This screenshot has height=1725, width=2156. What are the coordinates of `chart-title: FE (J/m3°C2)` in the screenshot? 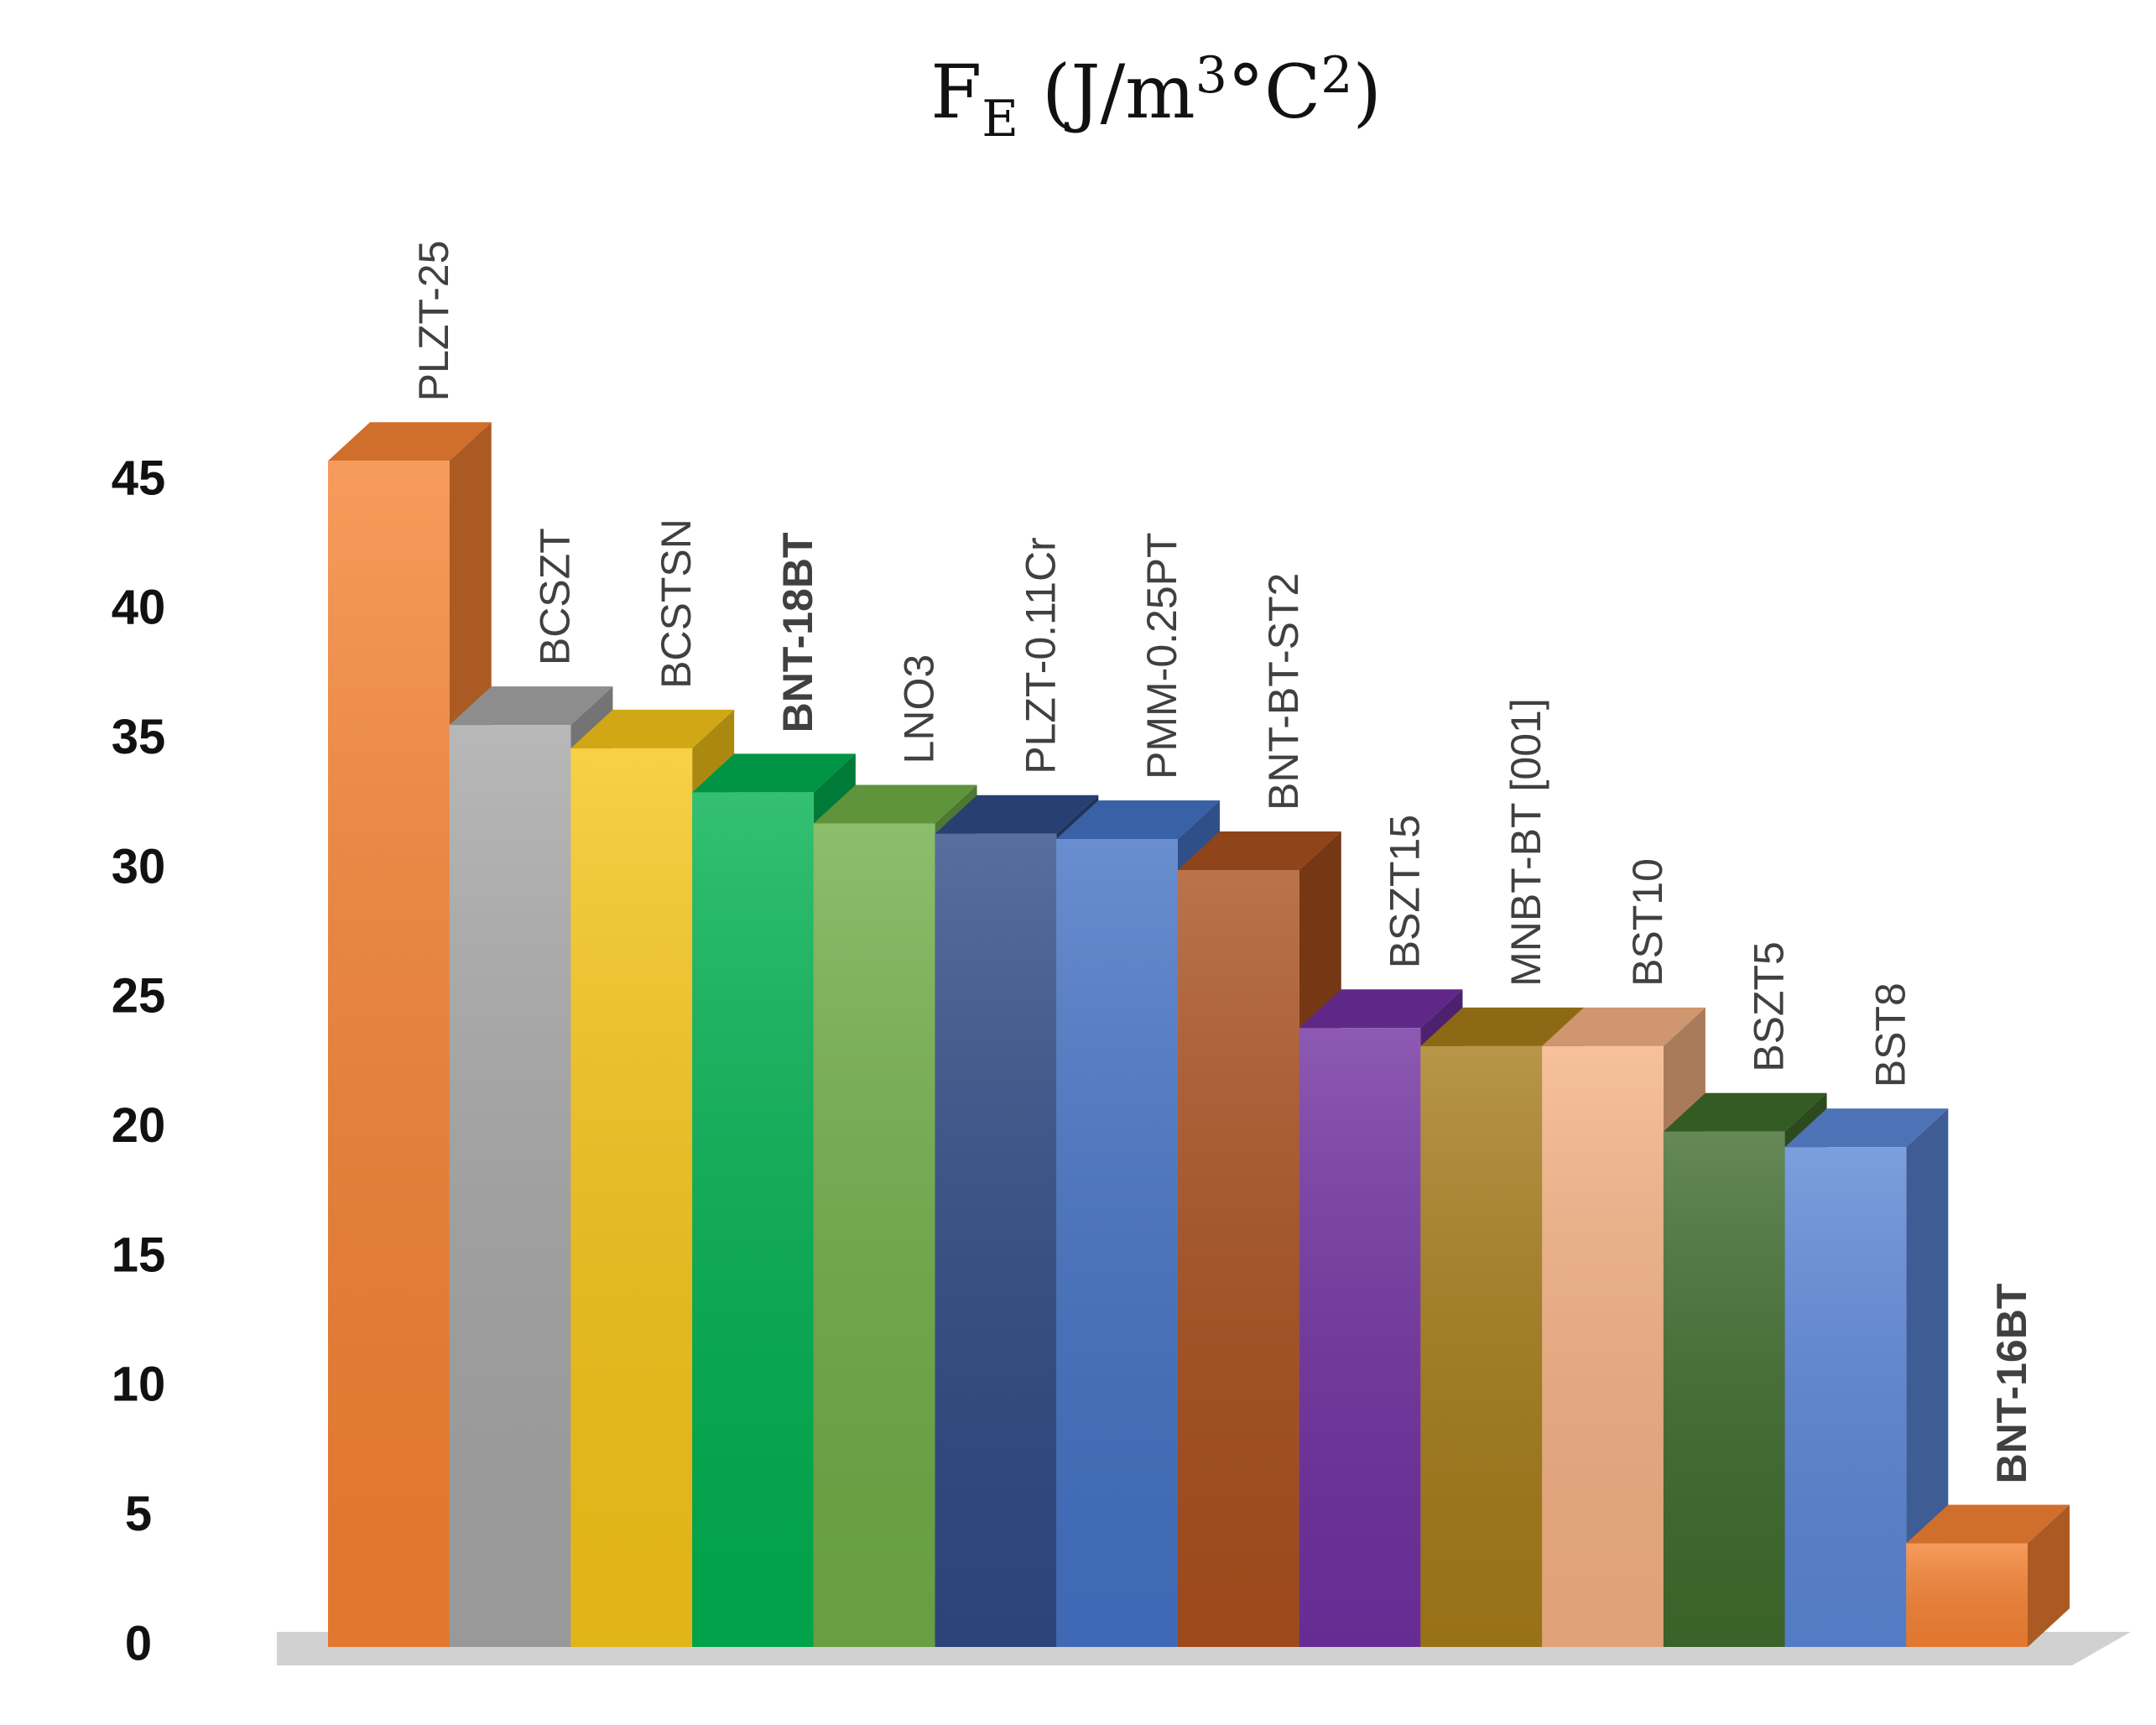 It's located at (1156, 98).